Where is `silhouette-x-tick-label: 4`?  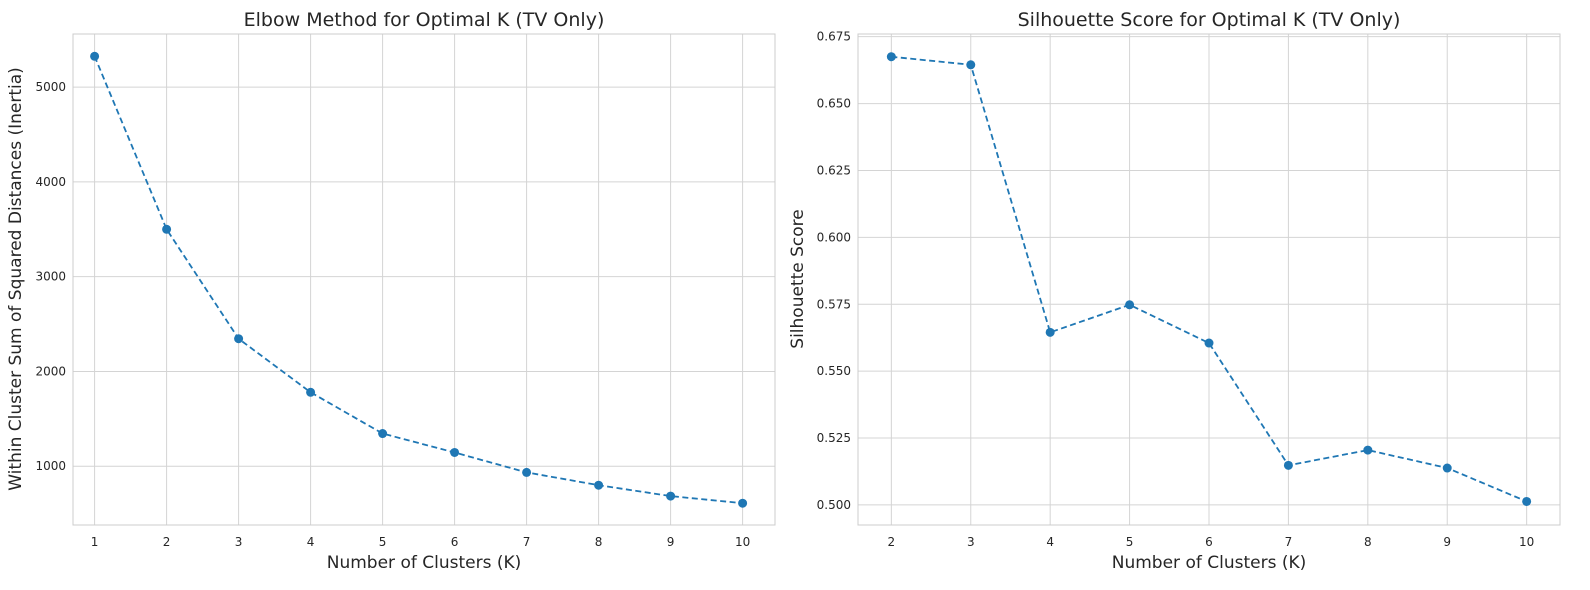
silhouette-x-tick-label: 4 is located at coordinates (1050, 542).